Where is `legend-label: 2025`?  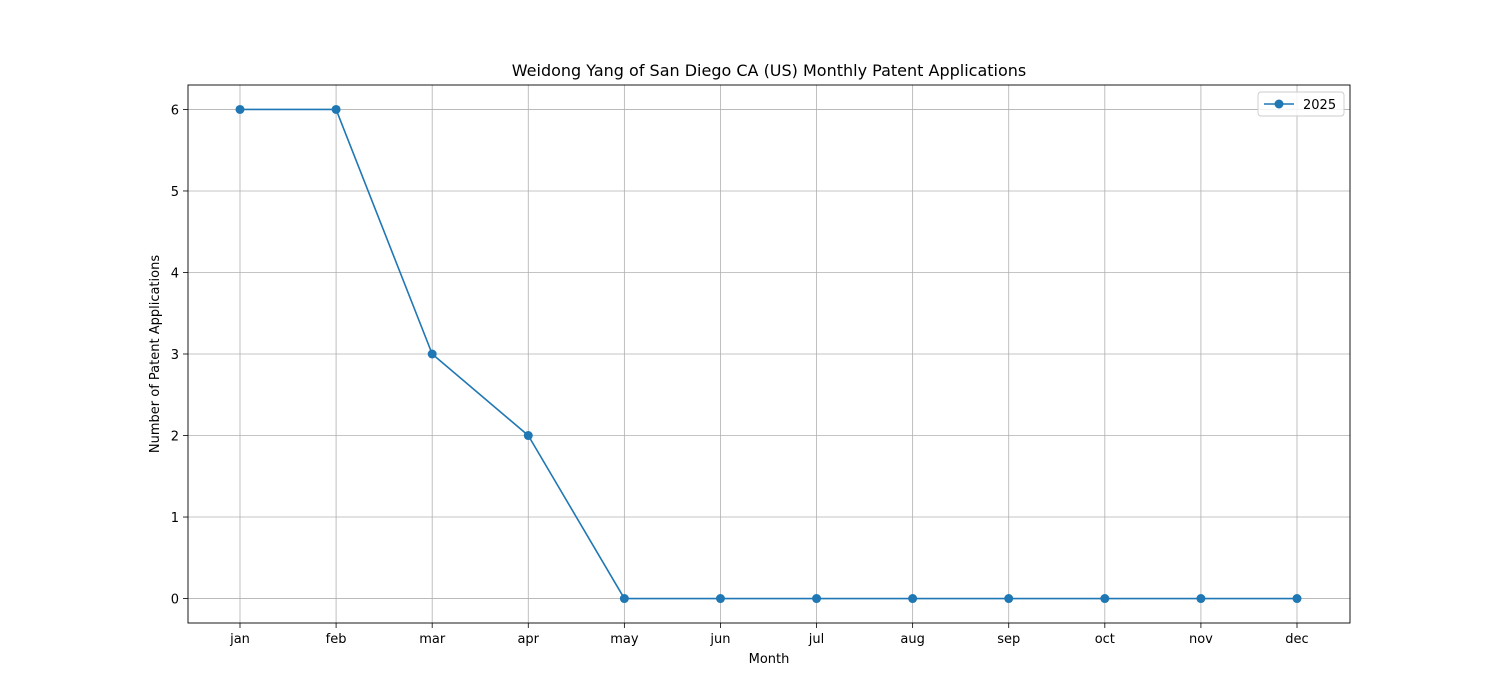 legend-label: 2025 is located at coordinates (1319, 105).